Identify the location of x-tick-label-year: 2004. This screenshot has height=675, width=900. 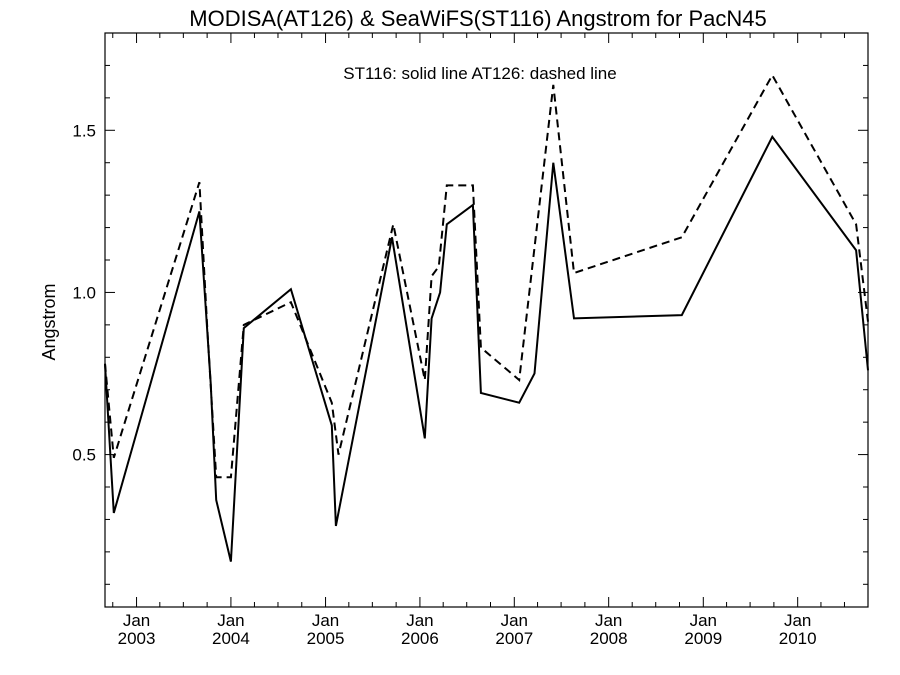
(231, 638).